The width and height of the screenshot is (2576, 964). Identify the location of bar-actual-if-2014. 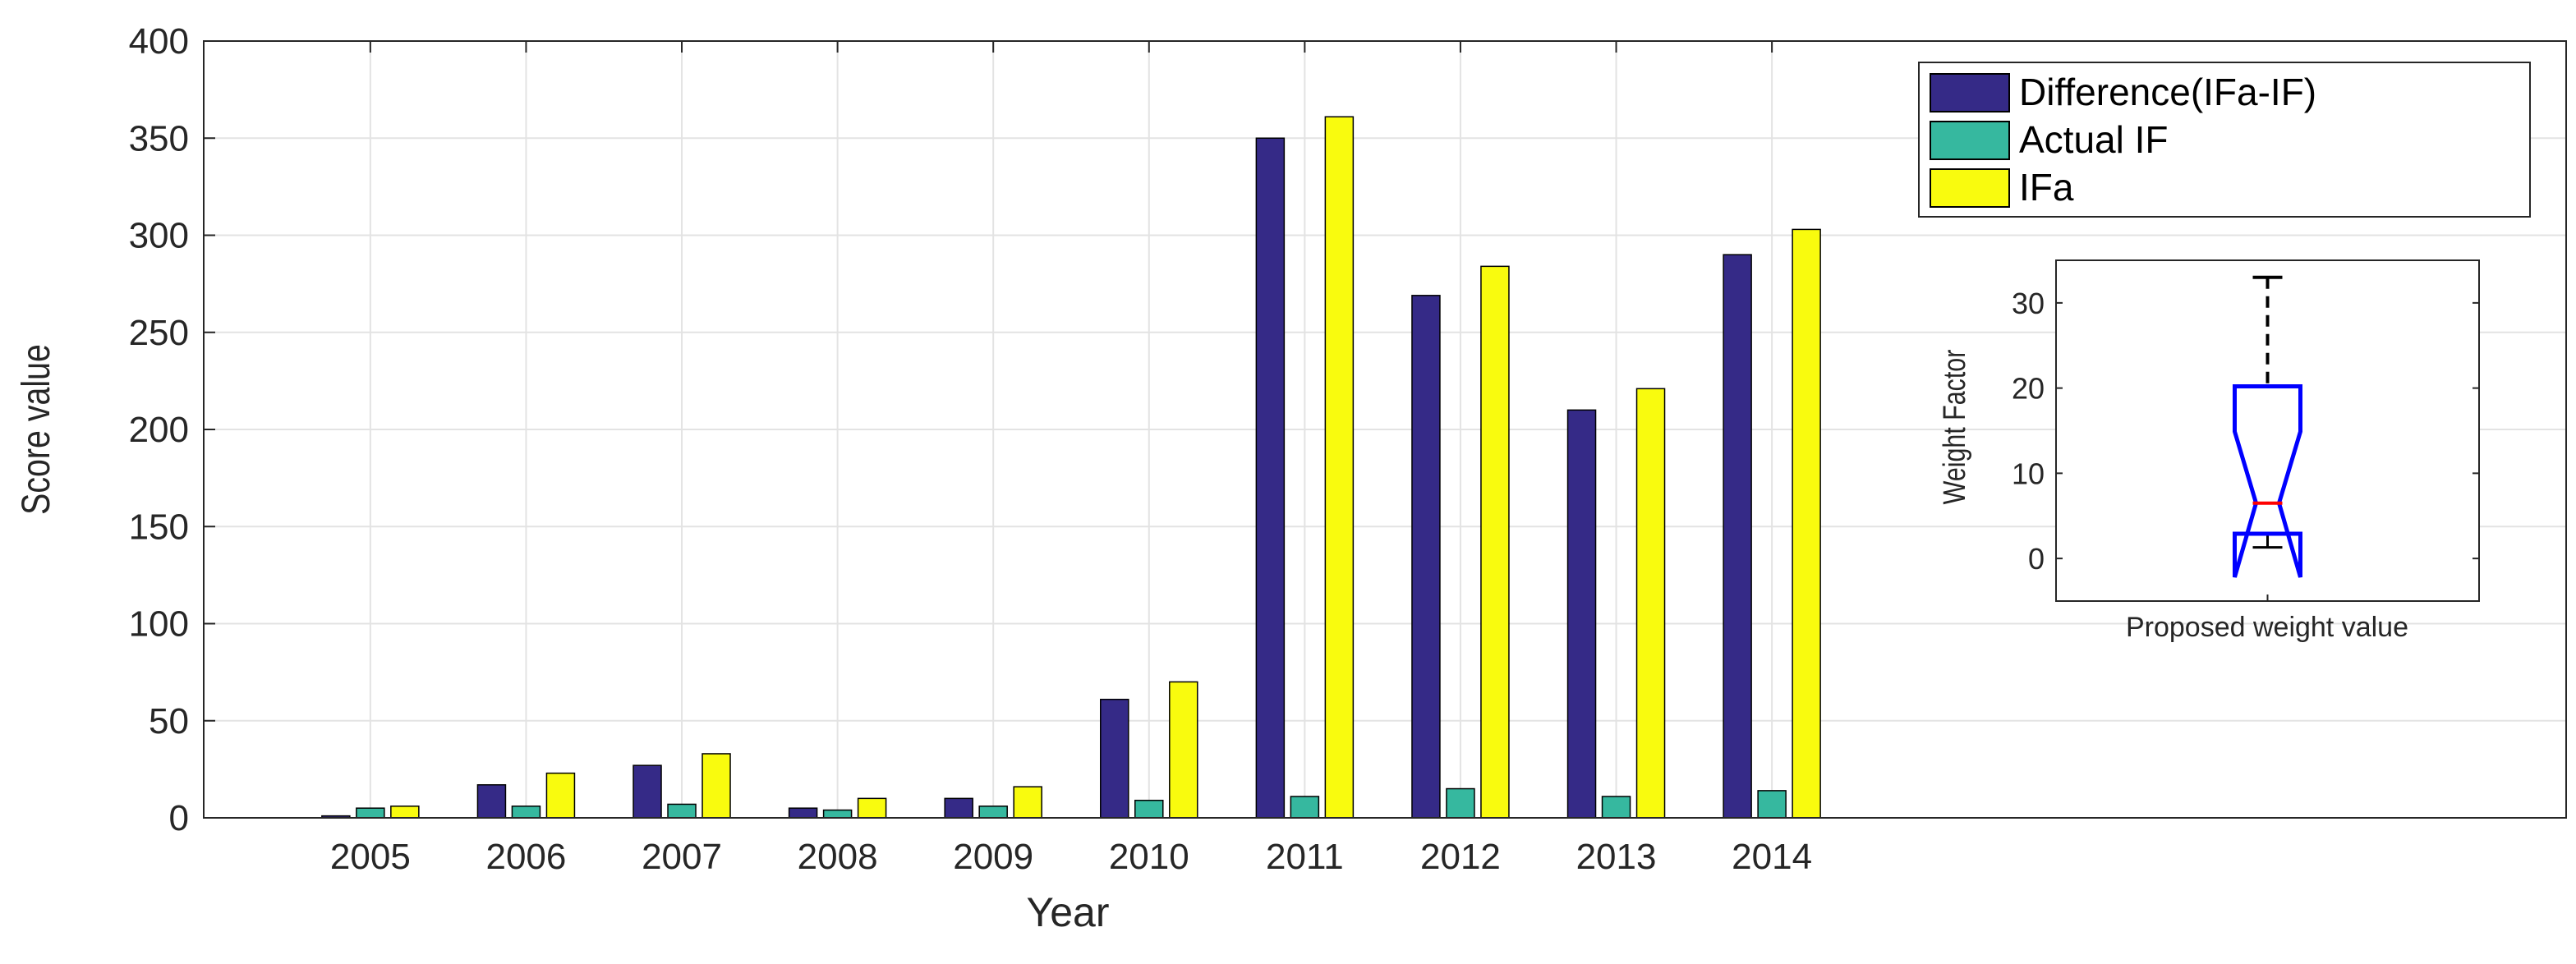
(1772, 804).